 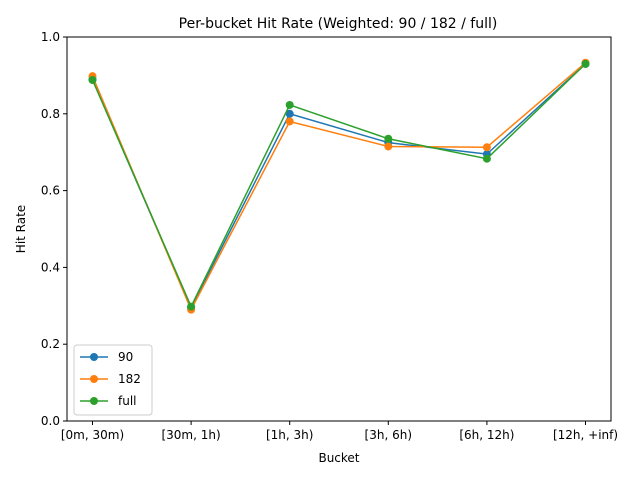 What do you see at coordinates (50, 344) in the screenshot?
I see `y-tick-label: 0.2` at bounding box center [50, 344].